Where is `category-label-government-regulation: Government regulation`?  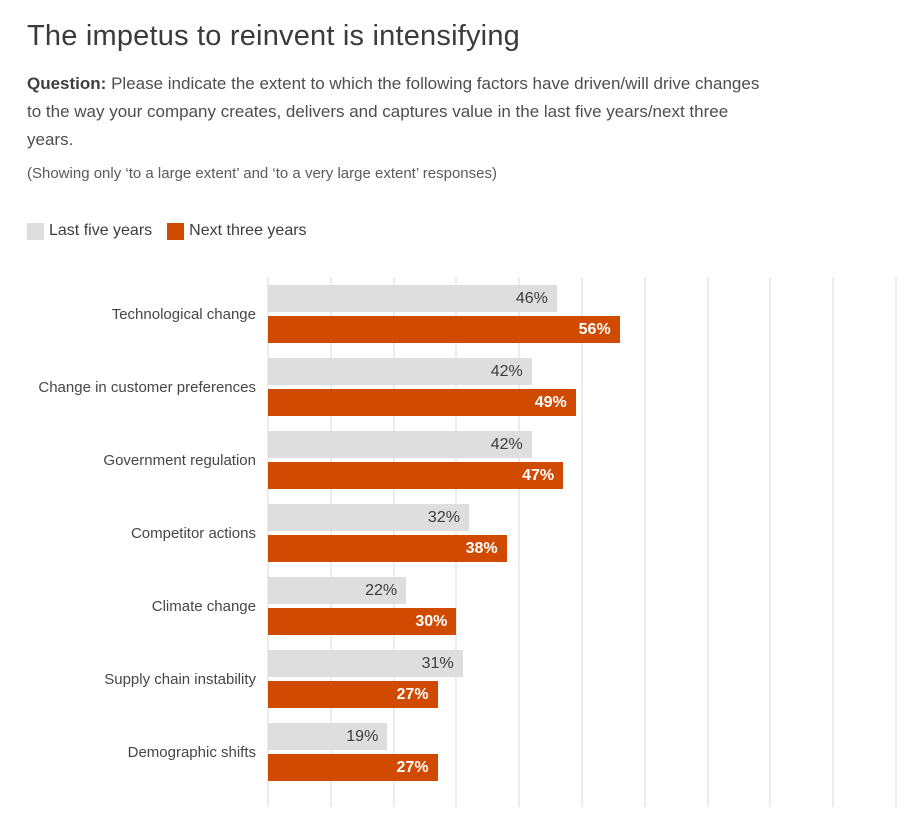 category-label-government-regulation: Government regulation is located at coordinates (179, 460).